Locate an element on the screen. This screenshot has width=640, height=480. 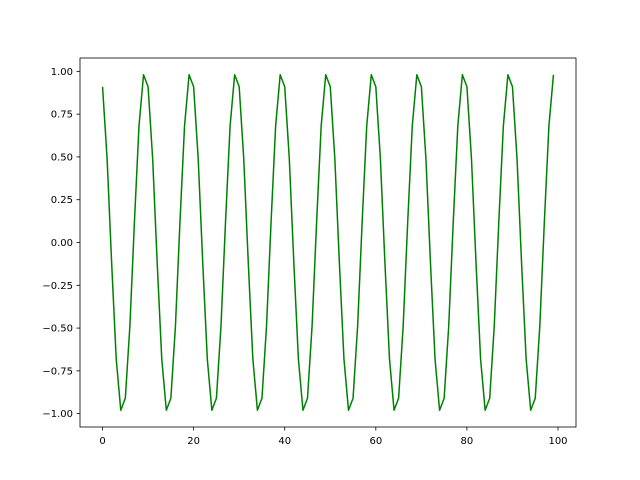
y-tick-label: 0.25 is located at coordinates (62, 200).